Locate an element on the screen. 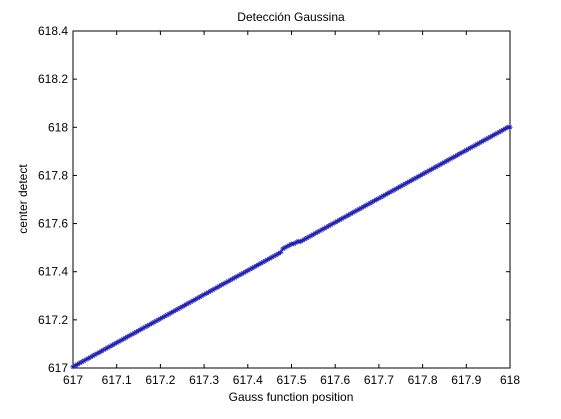  x-tick-label: 617.7 is located at coordinates (379, 380).